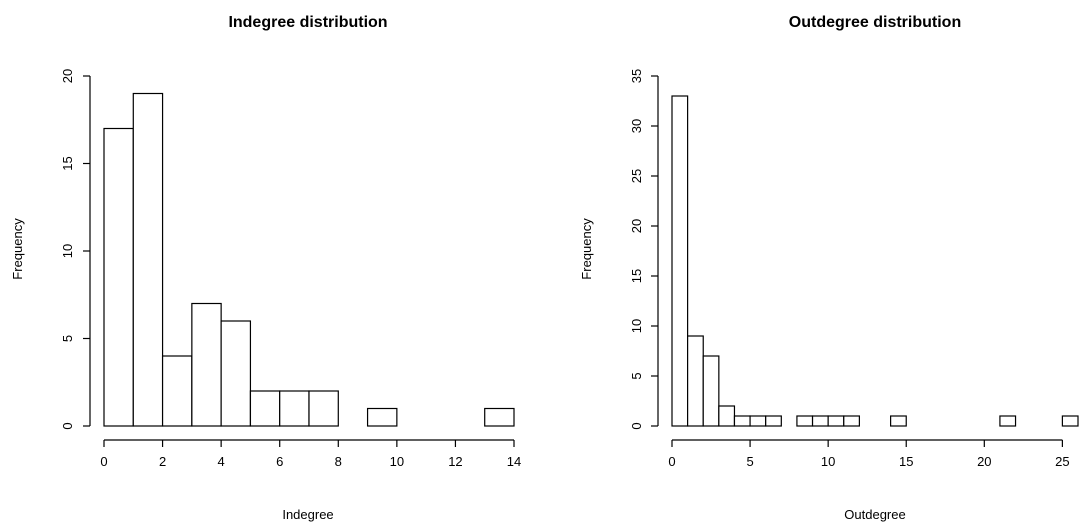 This screenshot has width=1080, height=527. Describe the element at coordinates (75, 249) in the screenshot. I see `indegree-y-axis: 0 5 10 15 20` at that location.